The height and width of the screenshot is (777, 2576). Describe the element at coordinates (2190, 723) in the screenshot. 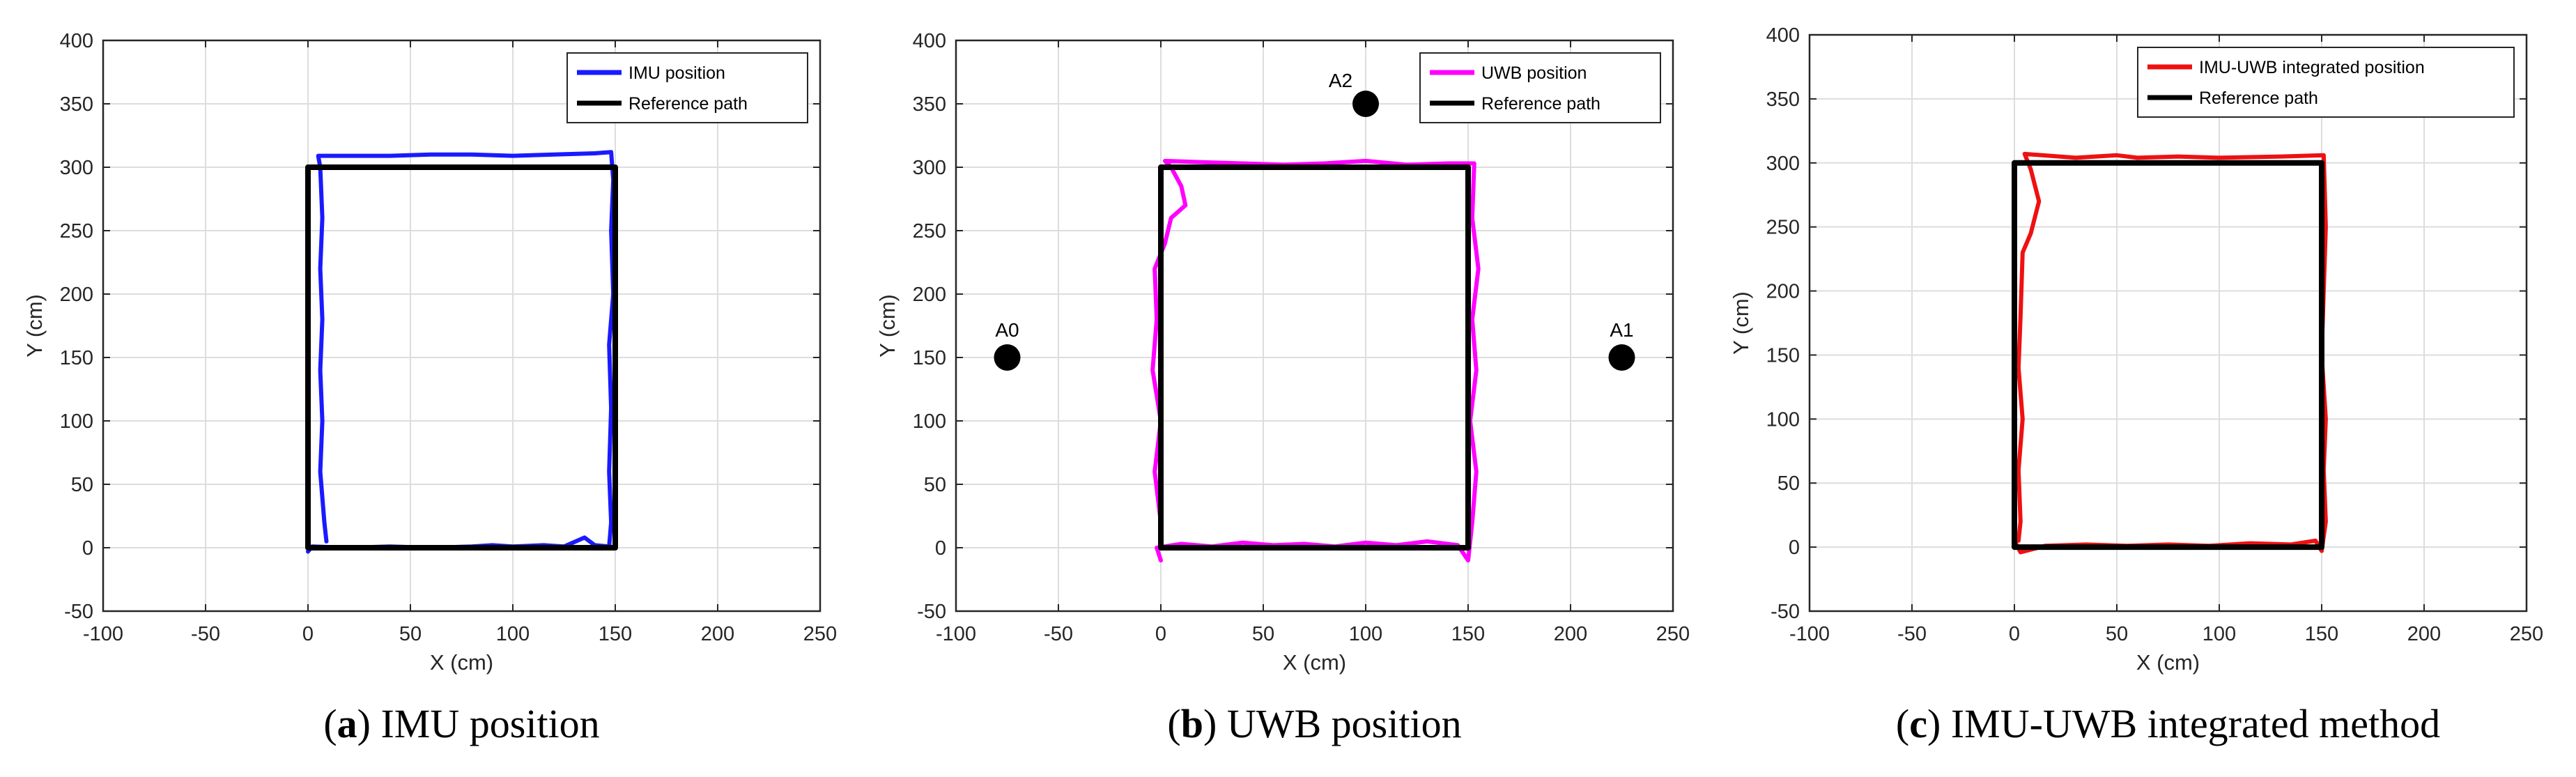

I see `caption-text: IMU-UWB integrated method` at that location.